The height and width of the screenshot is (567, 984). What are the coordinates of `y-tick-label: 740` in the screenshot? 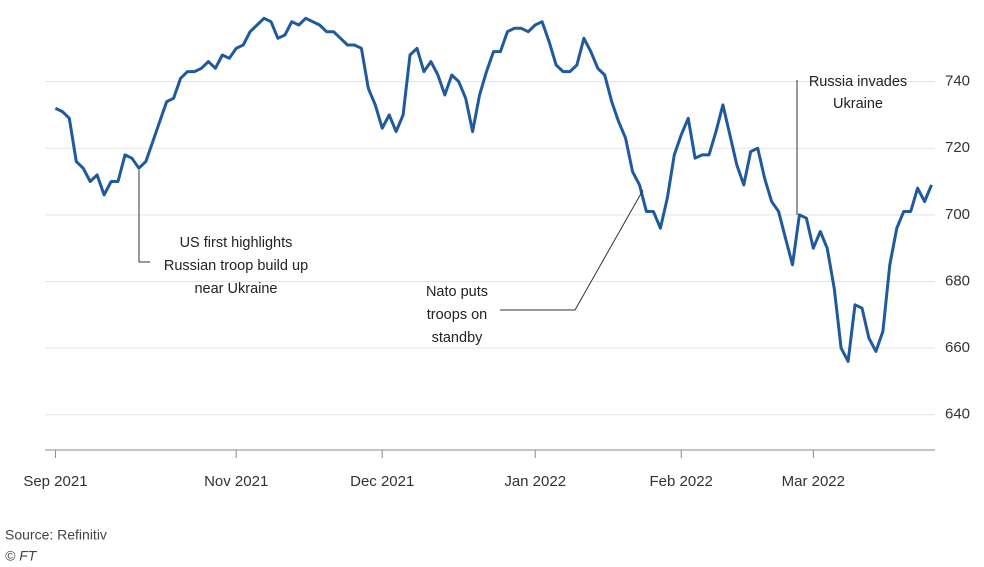 It's located at (957, 81).